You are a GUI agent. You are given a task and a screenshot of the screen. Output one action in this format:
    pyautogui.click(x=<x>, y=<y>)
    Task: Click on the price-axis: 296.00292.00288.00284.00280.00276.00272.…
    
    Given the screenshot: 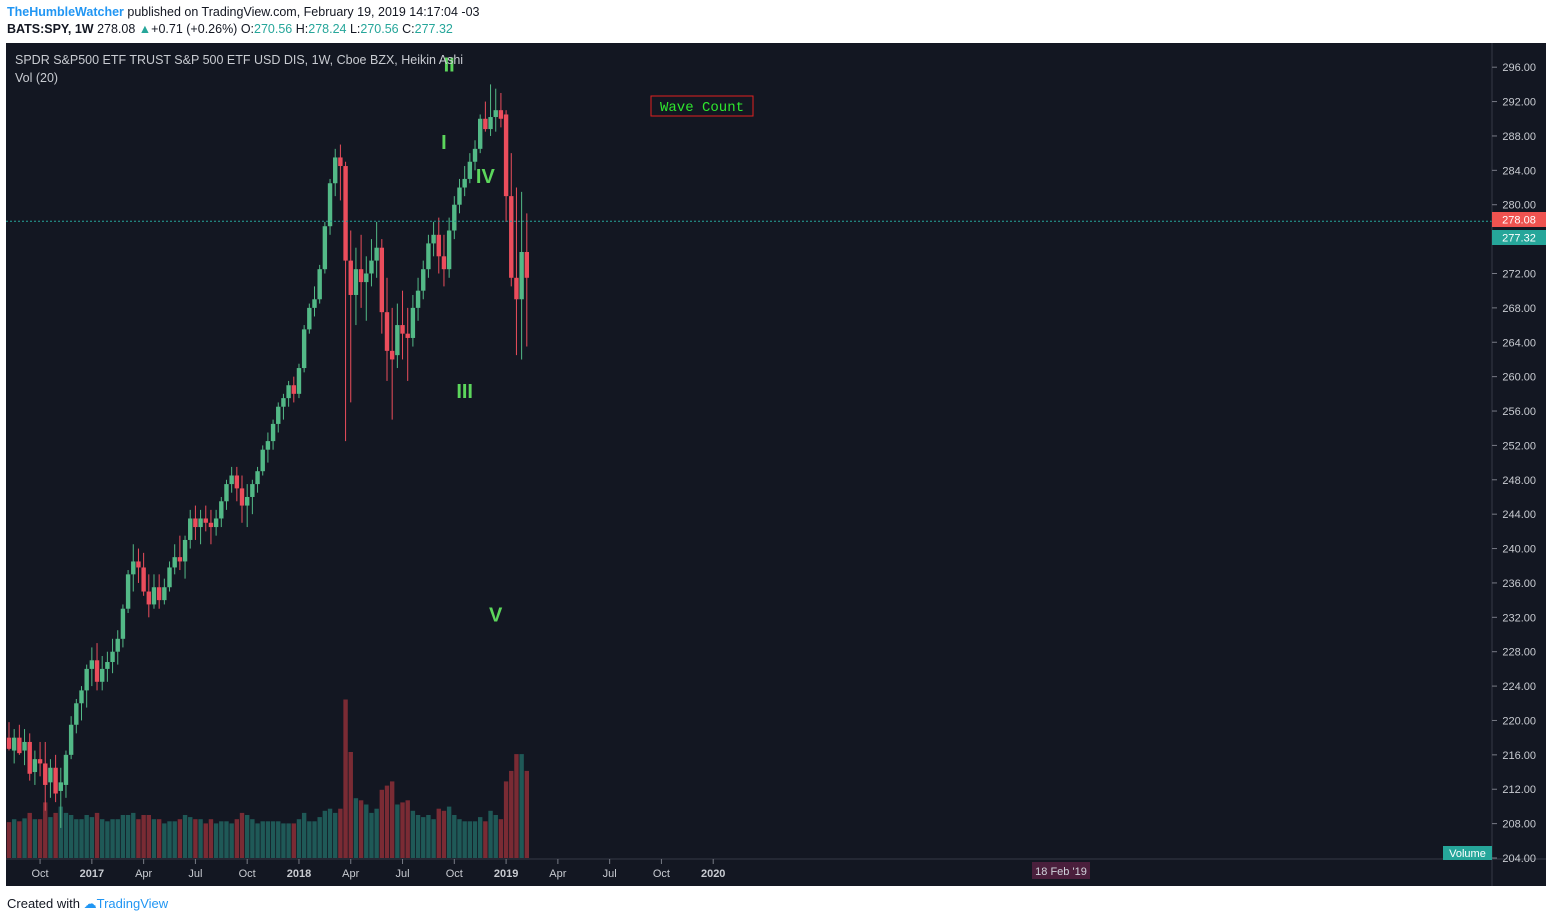 What is the action you would take?
    pyautogui.click(x=1514, y=463)
    